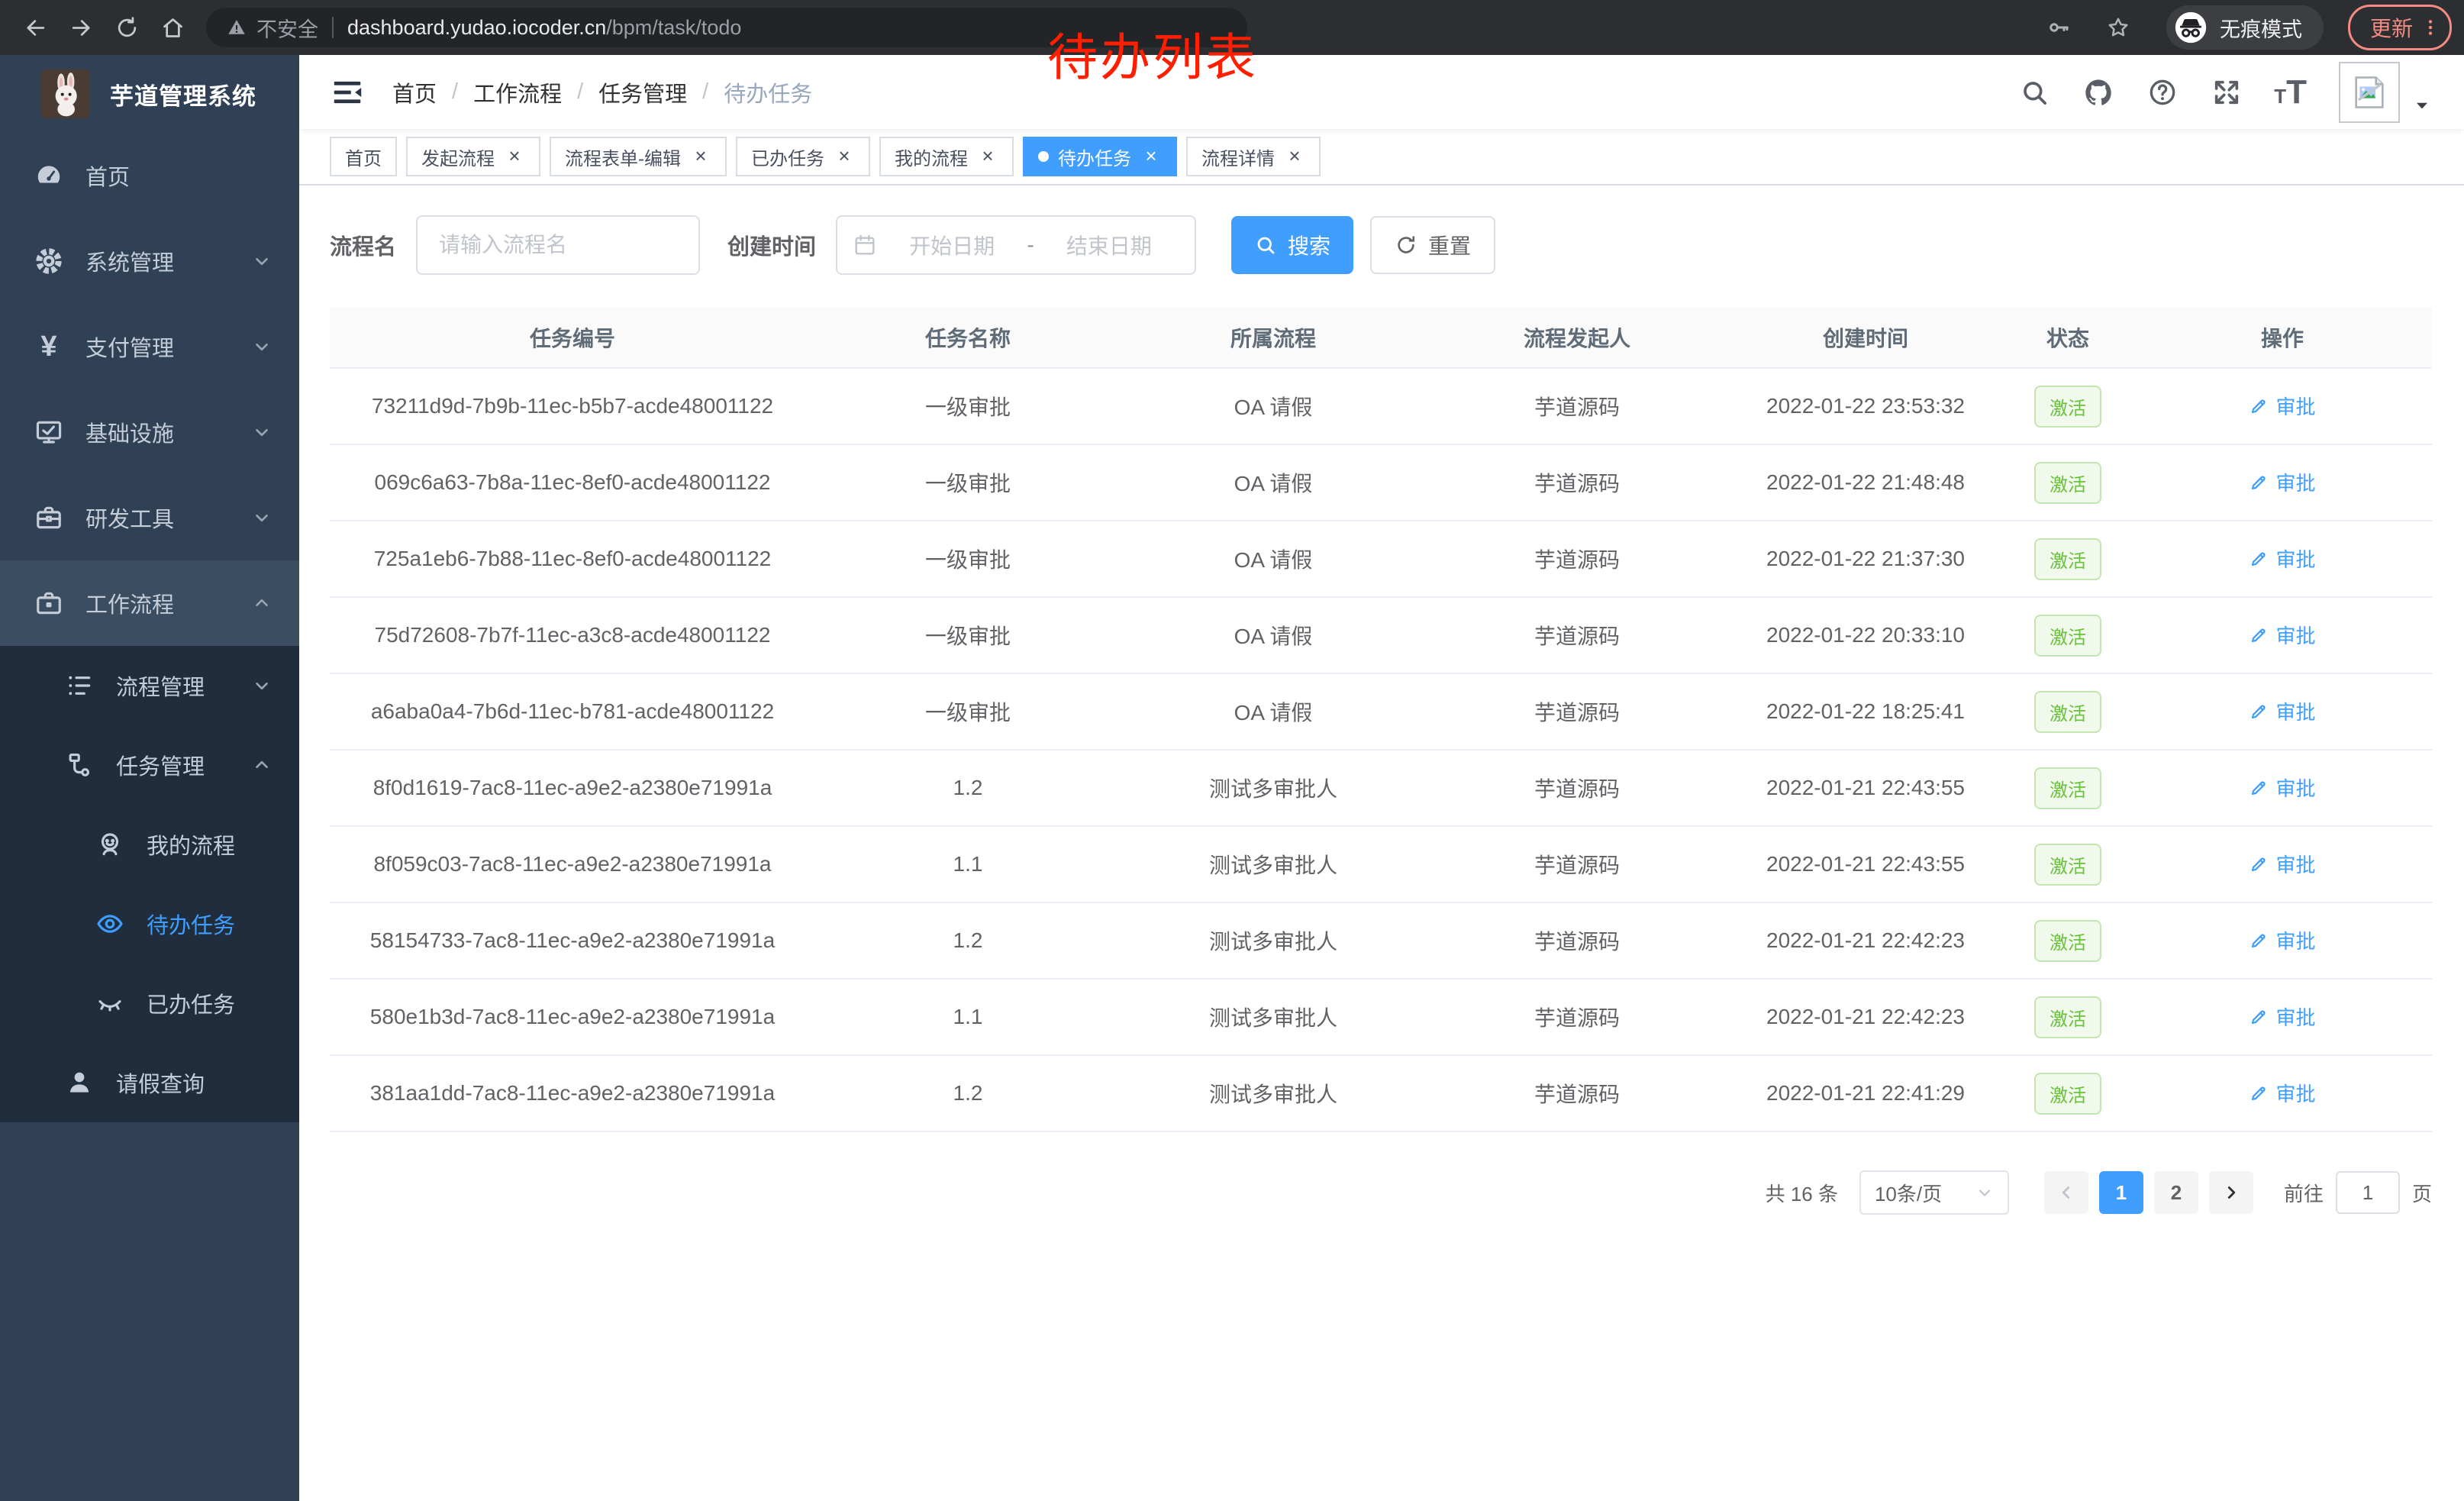 The width and height of the screenshot is (2464, 1501). What do you see at coordinates (2422, 105) in the screenshot?
I see `chevron-down-icon` at bounding box center [2422, 105].